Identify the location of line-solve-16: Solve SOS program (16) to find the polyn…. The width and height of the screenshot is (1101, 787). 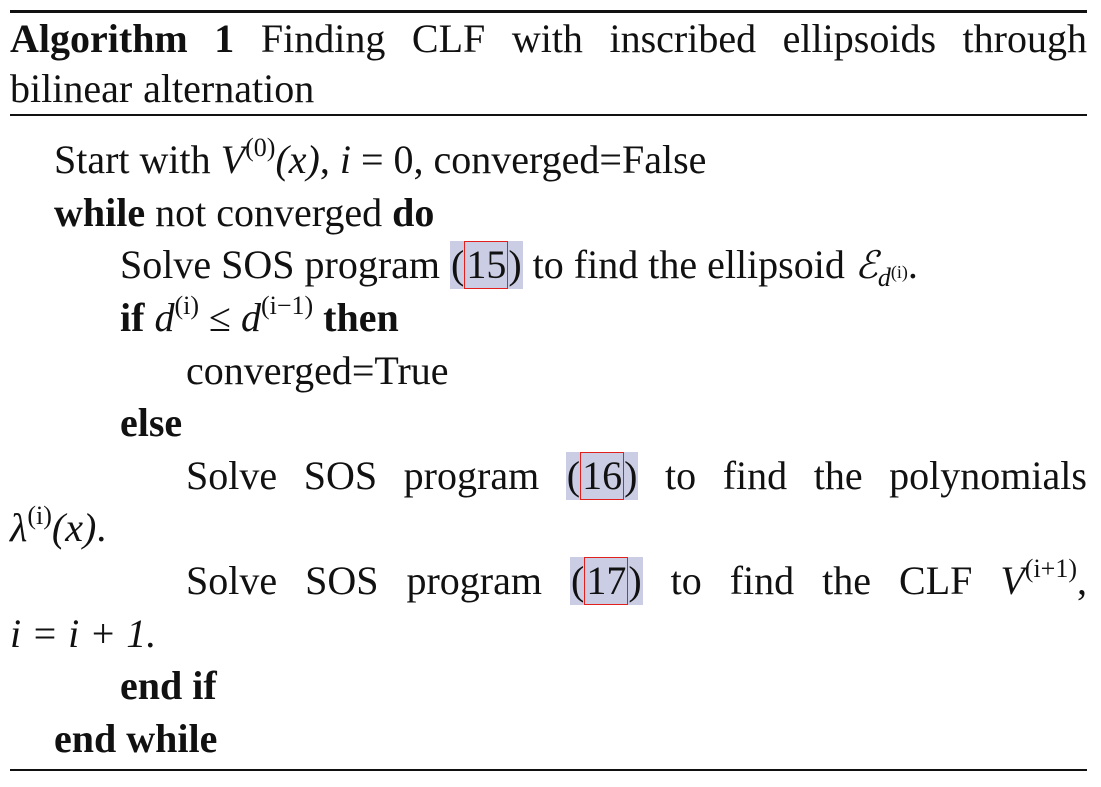
(636, 476).